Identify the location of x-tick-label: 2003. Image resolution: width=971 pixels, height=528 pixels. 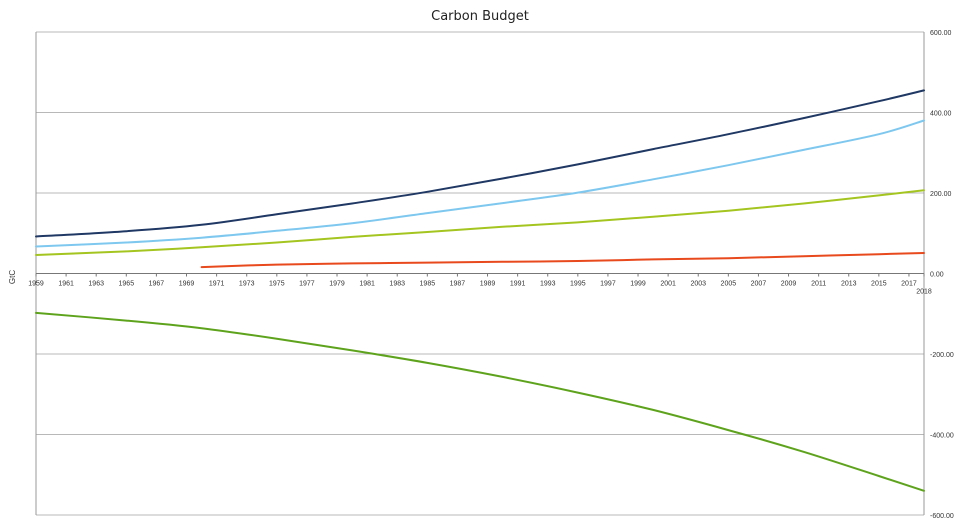
(698, 284).